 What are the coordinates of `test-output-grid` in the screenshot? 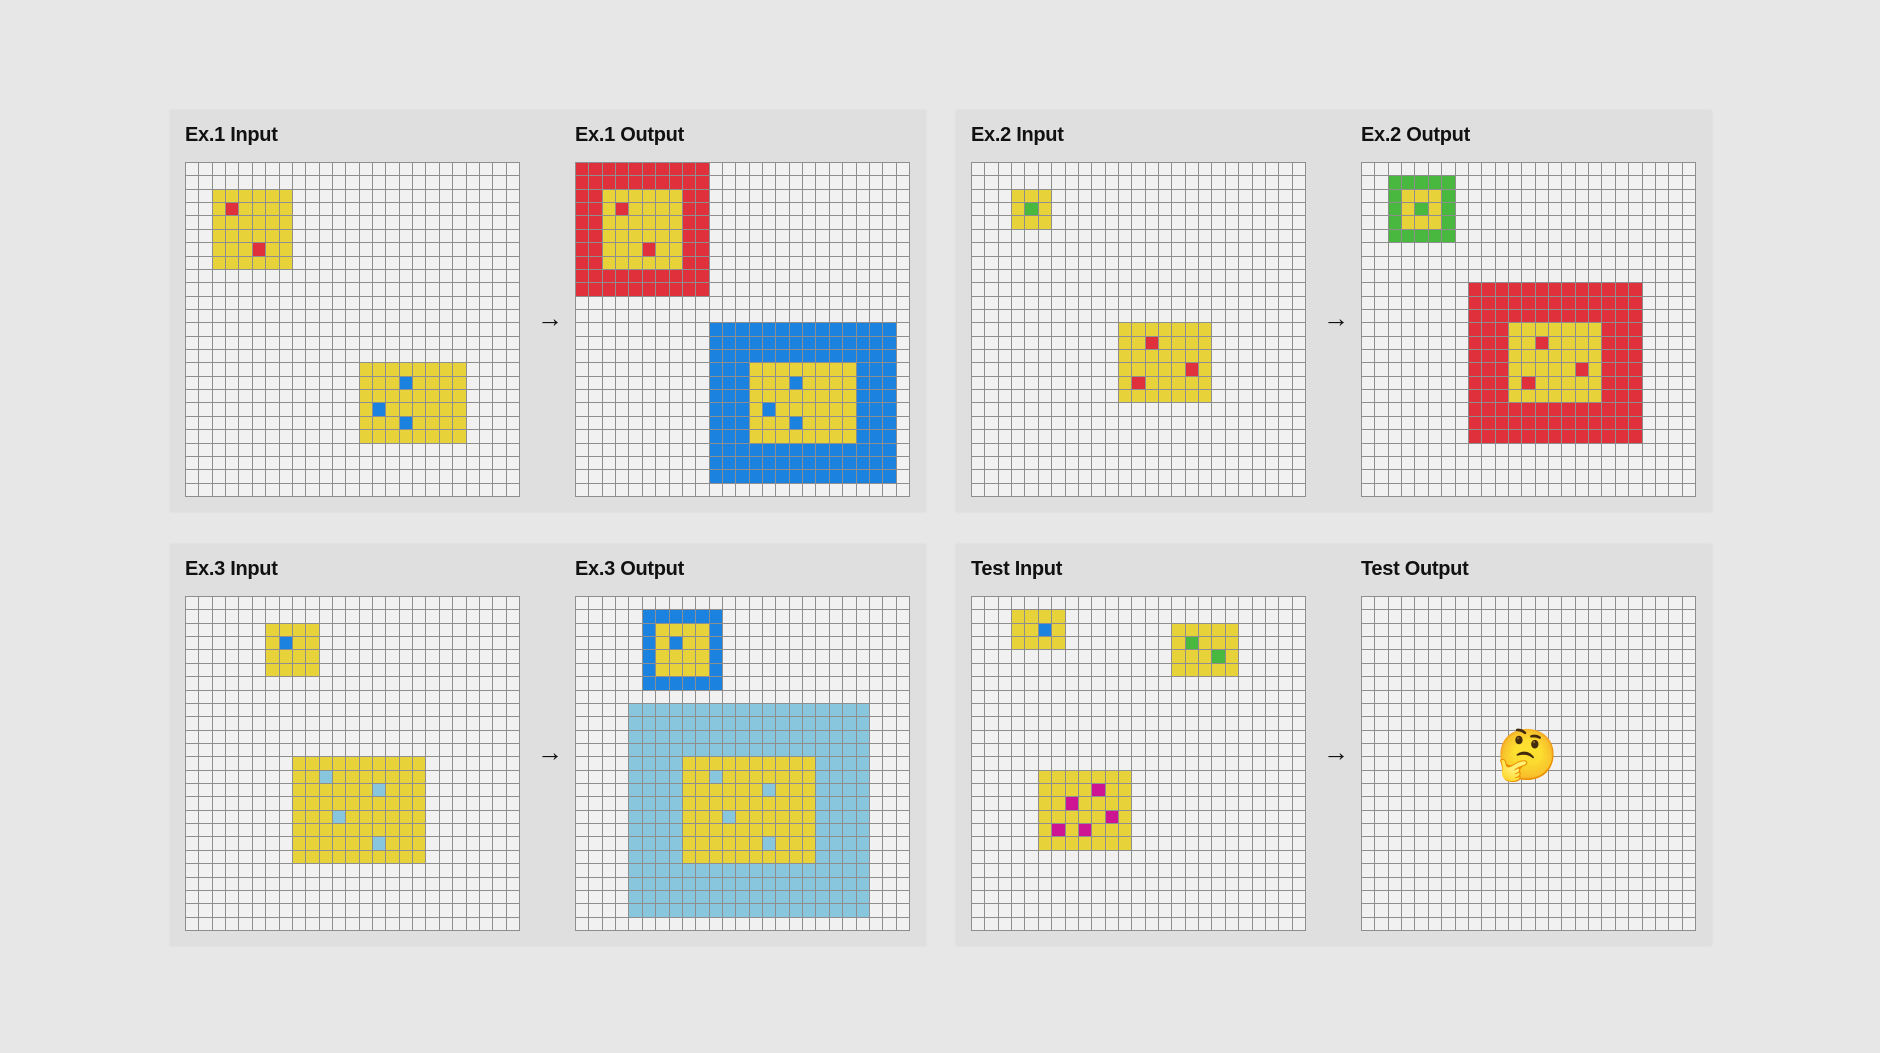 It's located at (1528, 763).